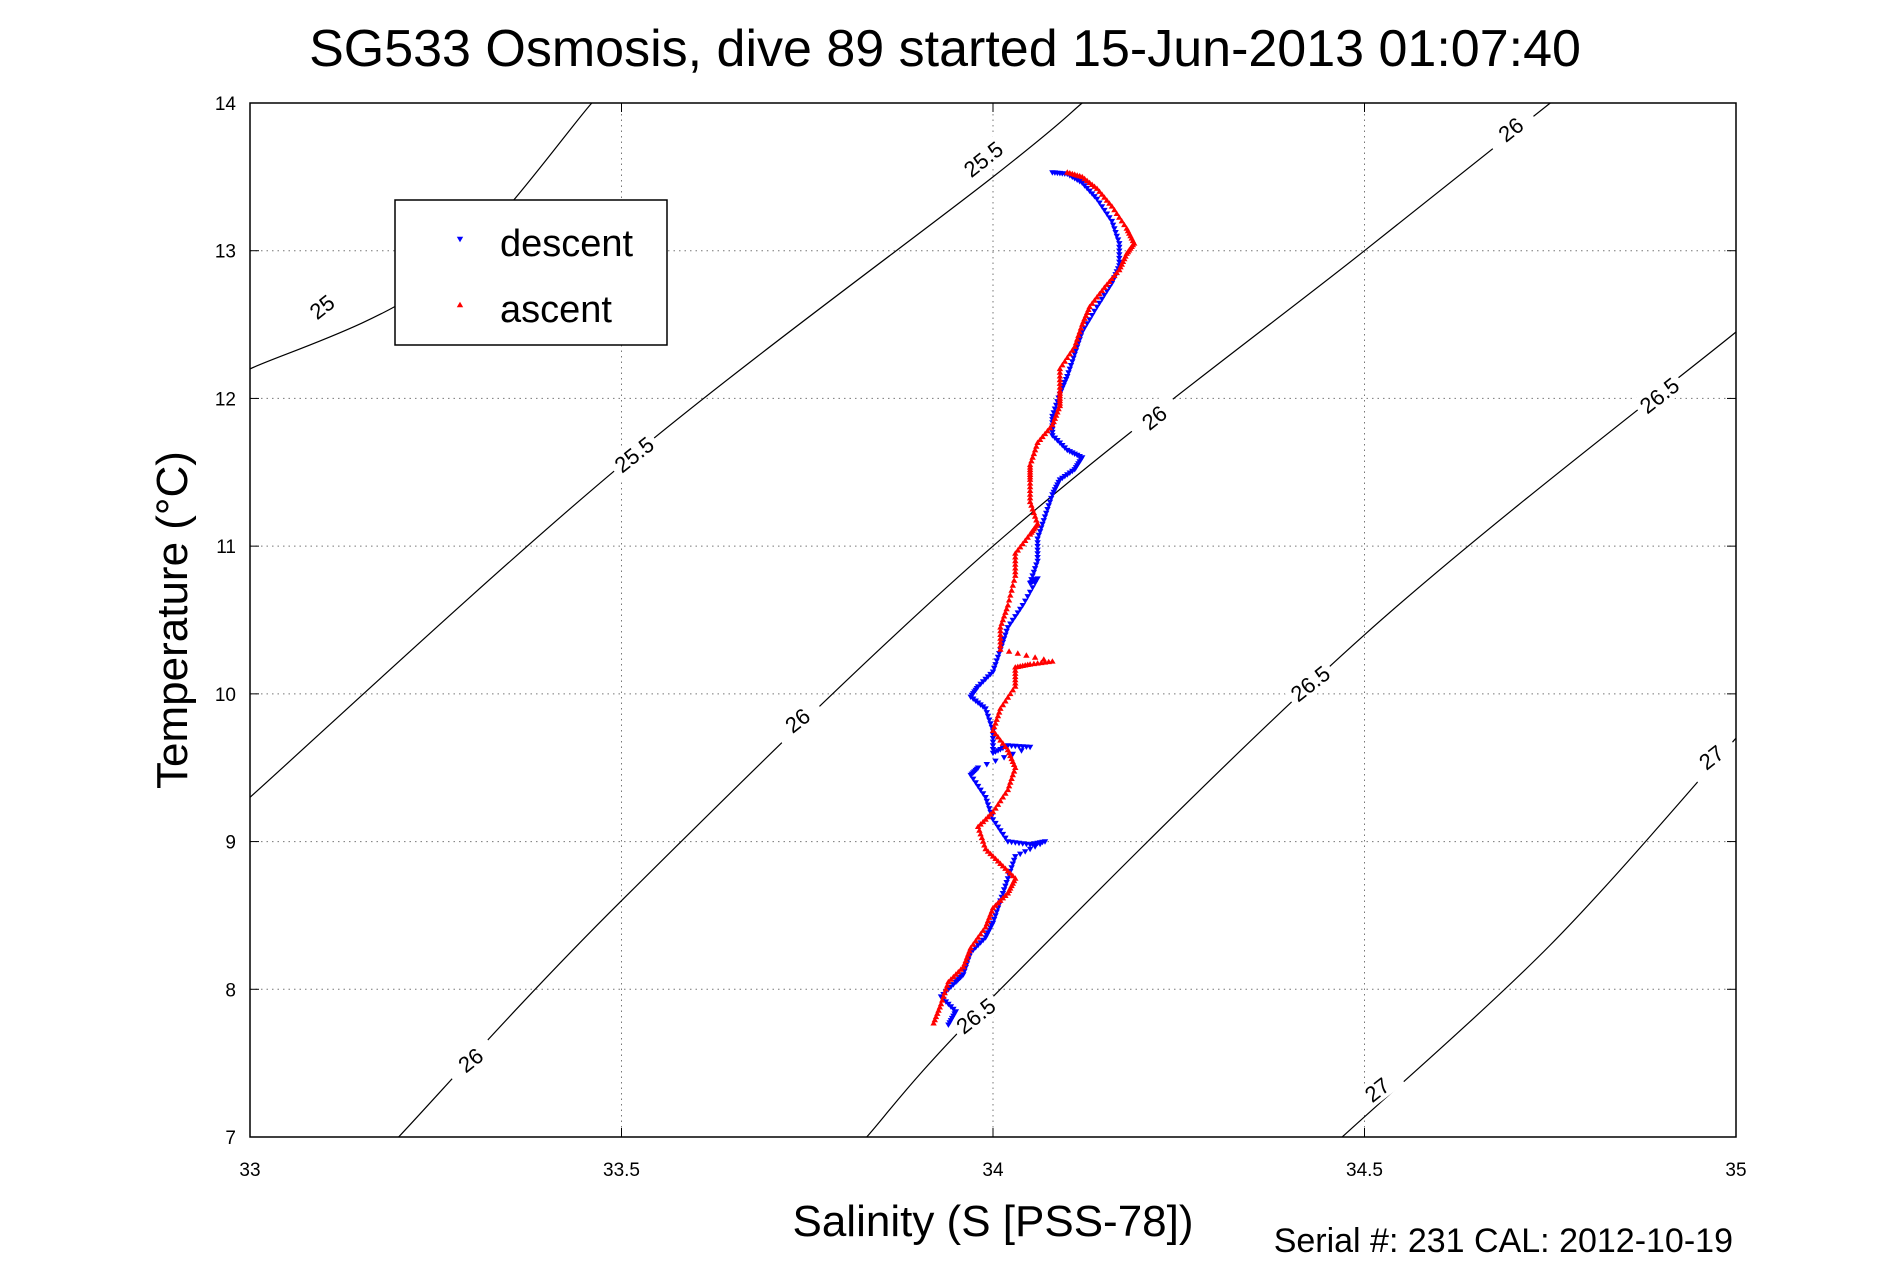 The image size is (1891, 1262). I want to click on y-tick-label: 8, so click(230, 990).